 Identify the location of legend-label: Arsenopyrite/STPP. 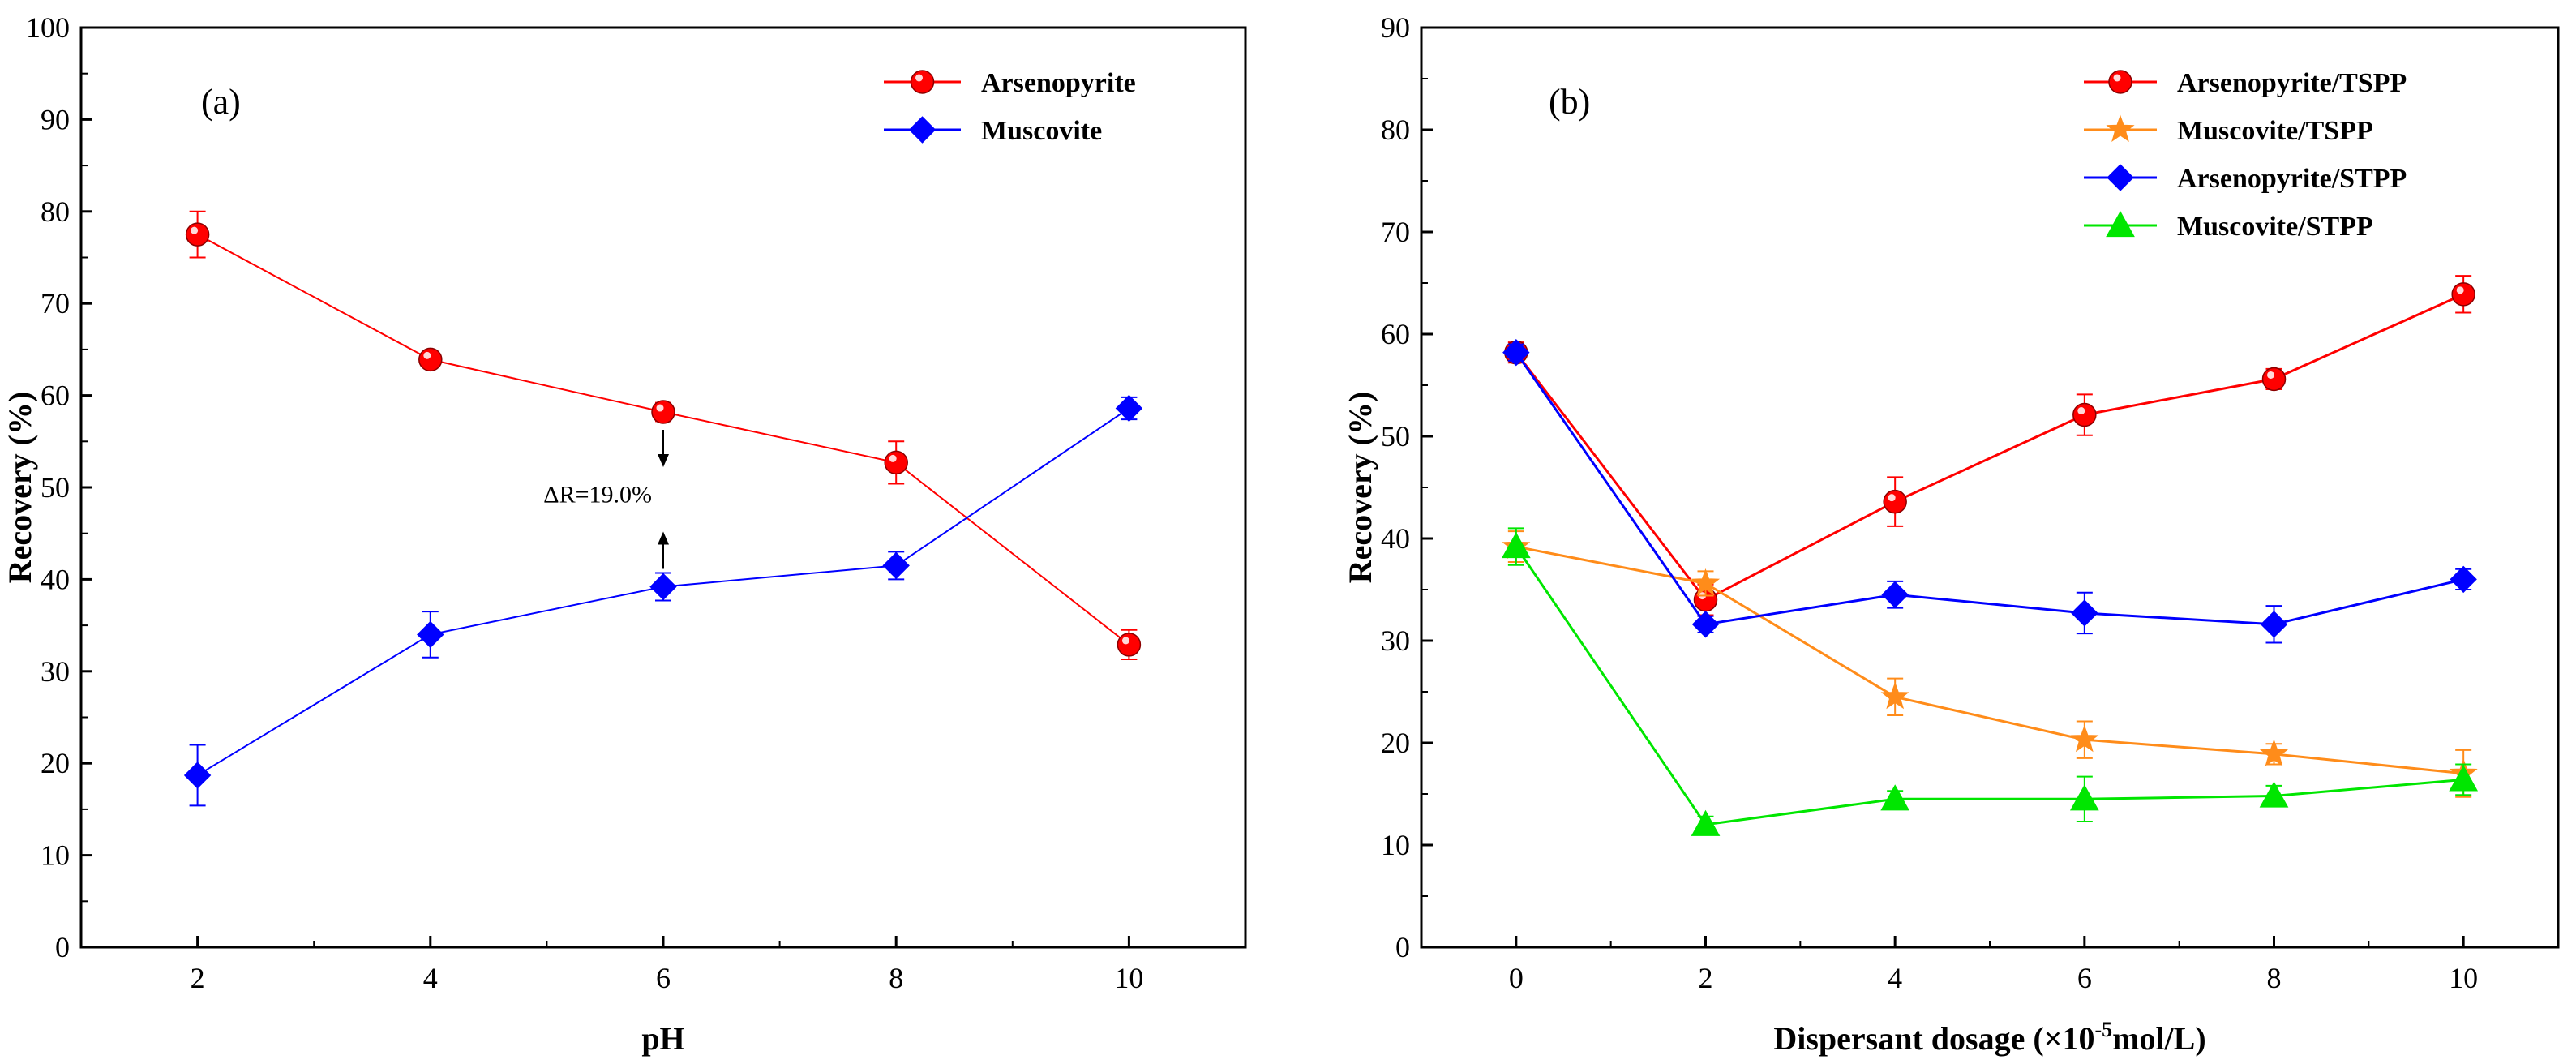
(2292, 179).